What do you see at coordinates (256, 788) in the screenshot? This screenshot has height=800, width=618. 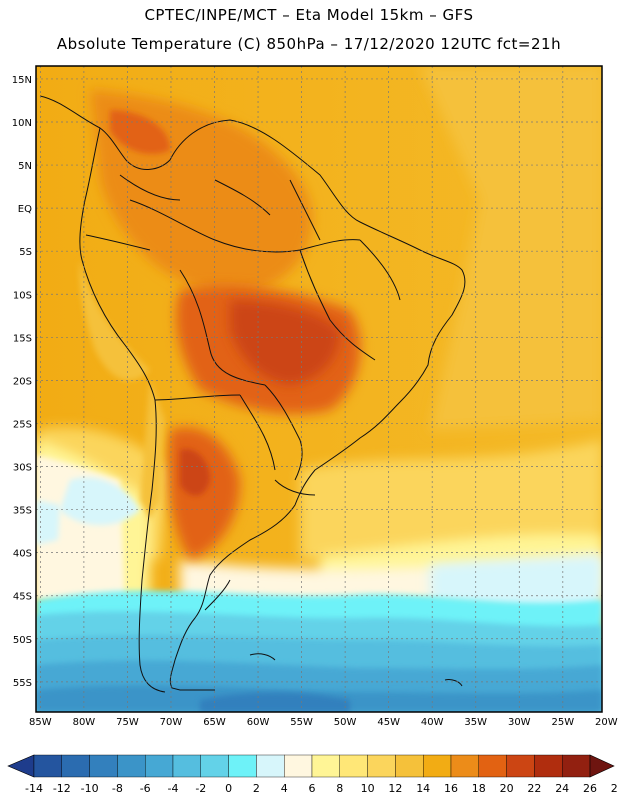 I see `colorbar-label: 2` at bounding box center [256, 788].